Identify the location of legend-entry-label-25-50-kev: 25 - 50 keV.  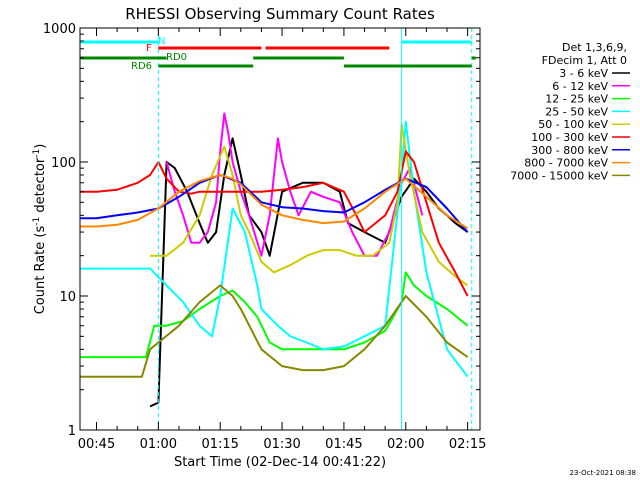
(576, 111).